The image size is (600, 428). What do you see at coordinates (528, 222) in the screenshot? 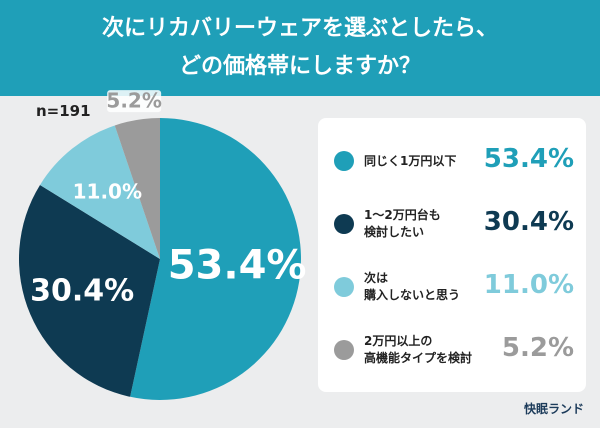
I see `legend-value: 30.4%` at bounding box center [528, 222].